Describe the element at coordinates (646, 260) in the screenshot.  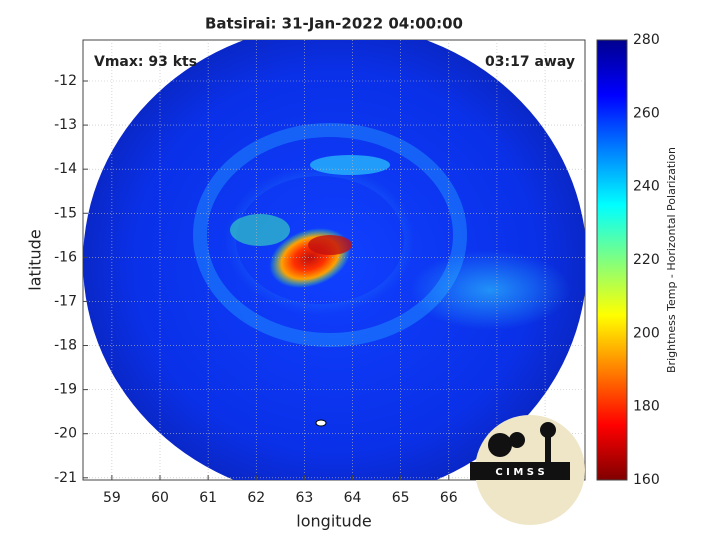
I see `colorbar-tick-label: 220` at that location.